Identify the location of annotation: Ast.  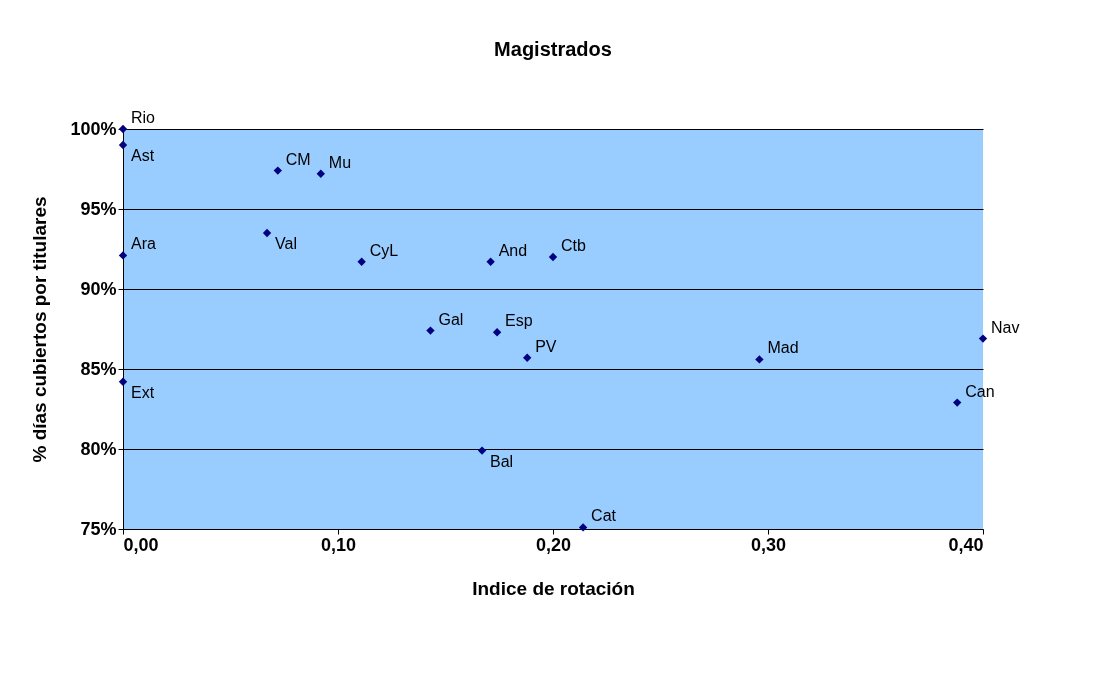
(143, 155).